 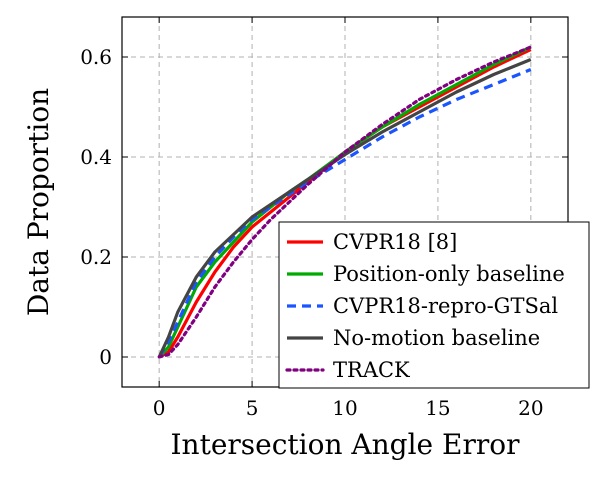 I want to click on legend-label: No-motion baseline, so click(x=436, y=338).